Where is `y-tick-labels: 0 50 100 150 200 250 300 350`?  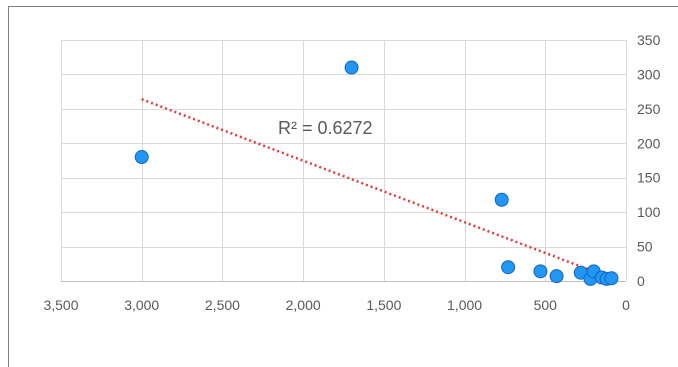 y-tick-labels: 0 50 100 150 200 250 300 350 is located at coordinates (649, 160).